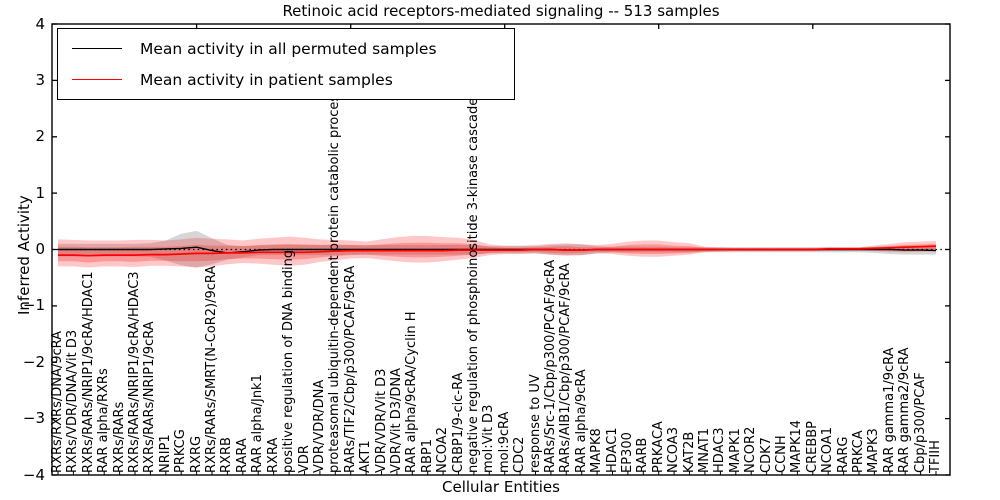  I want to click on legend-item-permuted: Mean activity in all permuted samples, so click(286, 48).